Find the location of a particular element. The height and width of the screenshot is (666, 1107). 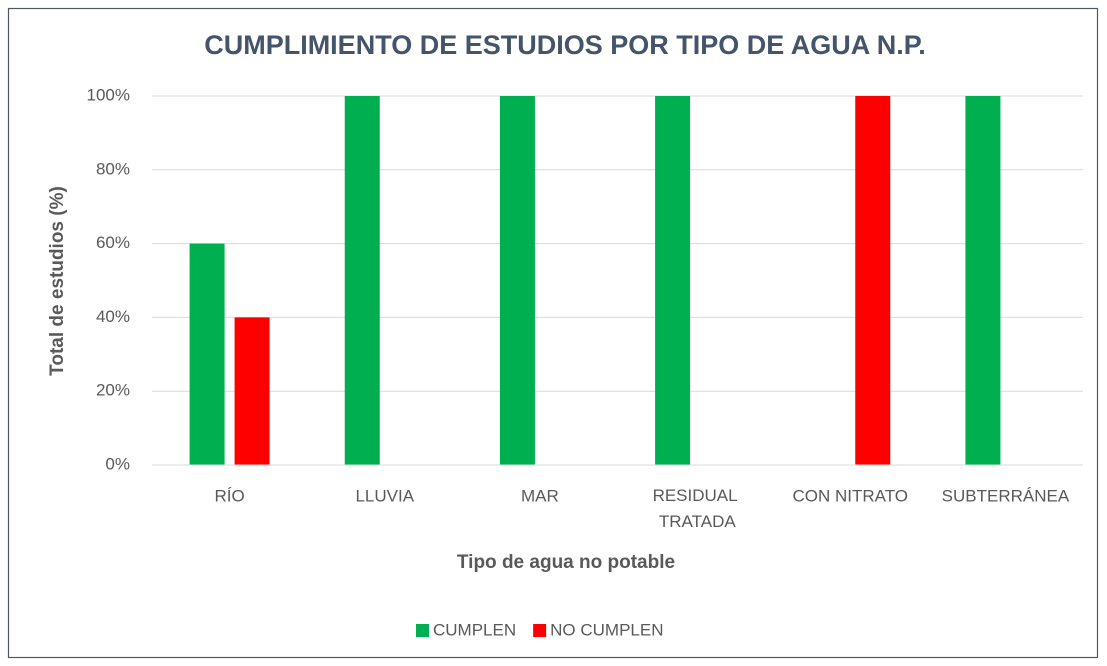

x-axis-label: Tipo de agua no potable is located at coordinates (566, 562).